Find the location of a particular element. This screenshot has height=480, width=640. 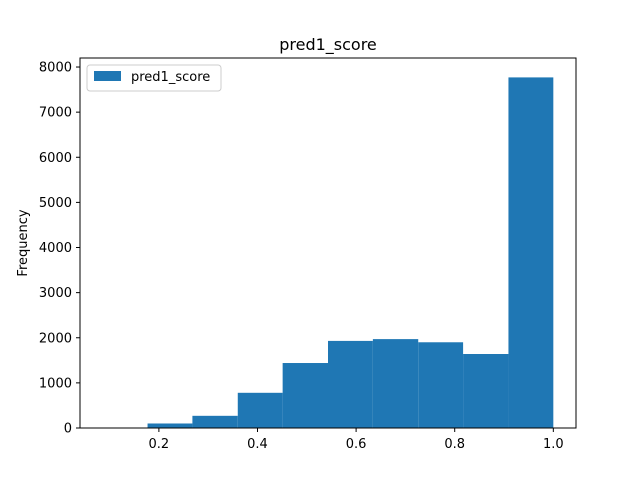

y-axis-ticks: 0 1000 2000 3000 4000 5000 6000 7000 8000 is located at coordinates (59, 249).